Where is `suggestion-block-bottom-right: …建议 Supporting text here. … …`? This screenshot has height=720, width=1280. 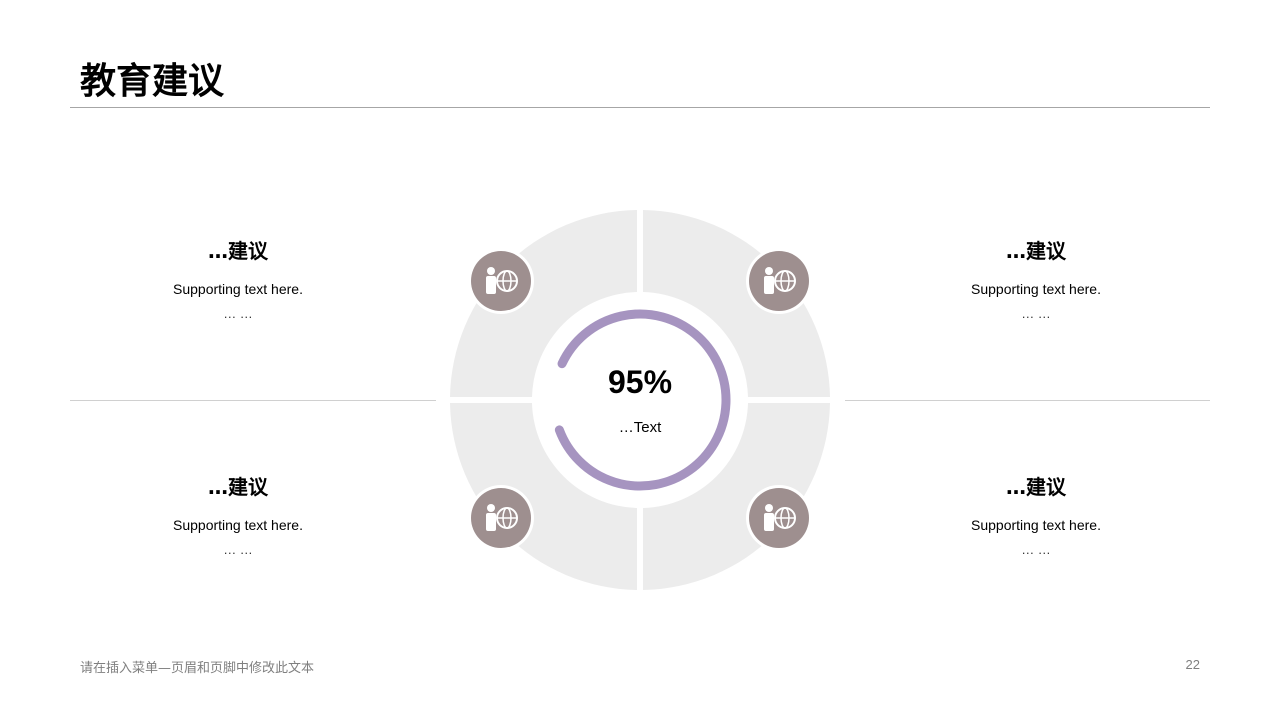
suggestion-block-bottom-right: …建议 Supporting text here. … … is located at coordinates (1036, 516).